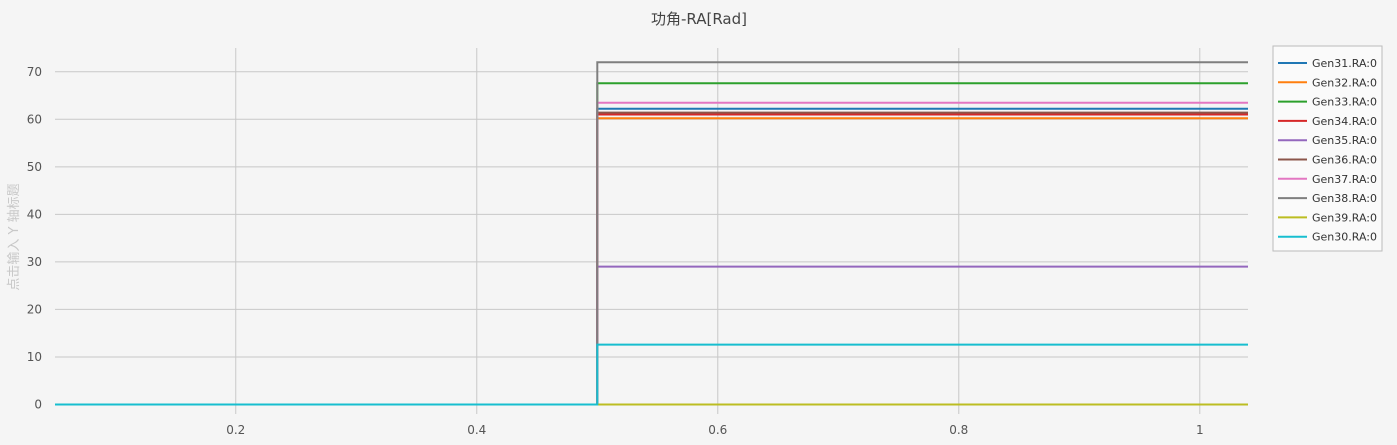 The width and height of the screenshot is (1397, 445). I want to click on legend-item-label: Gen38.RA:0, so click(1344, 198).